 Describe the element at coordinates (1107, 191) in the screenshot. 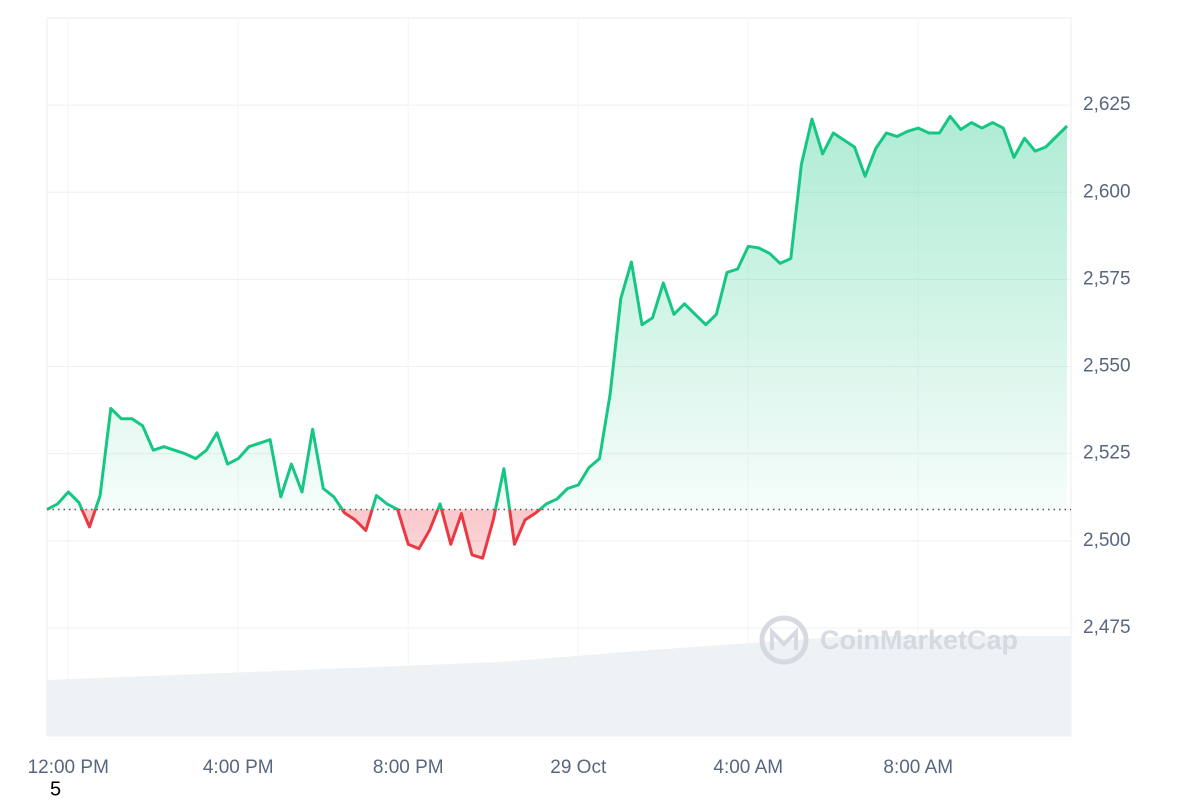

I see `y-tick-label: 2,600` at that location.